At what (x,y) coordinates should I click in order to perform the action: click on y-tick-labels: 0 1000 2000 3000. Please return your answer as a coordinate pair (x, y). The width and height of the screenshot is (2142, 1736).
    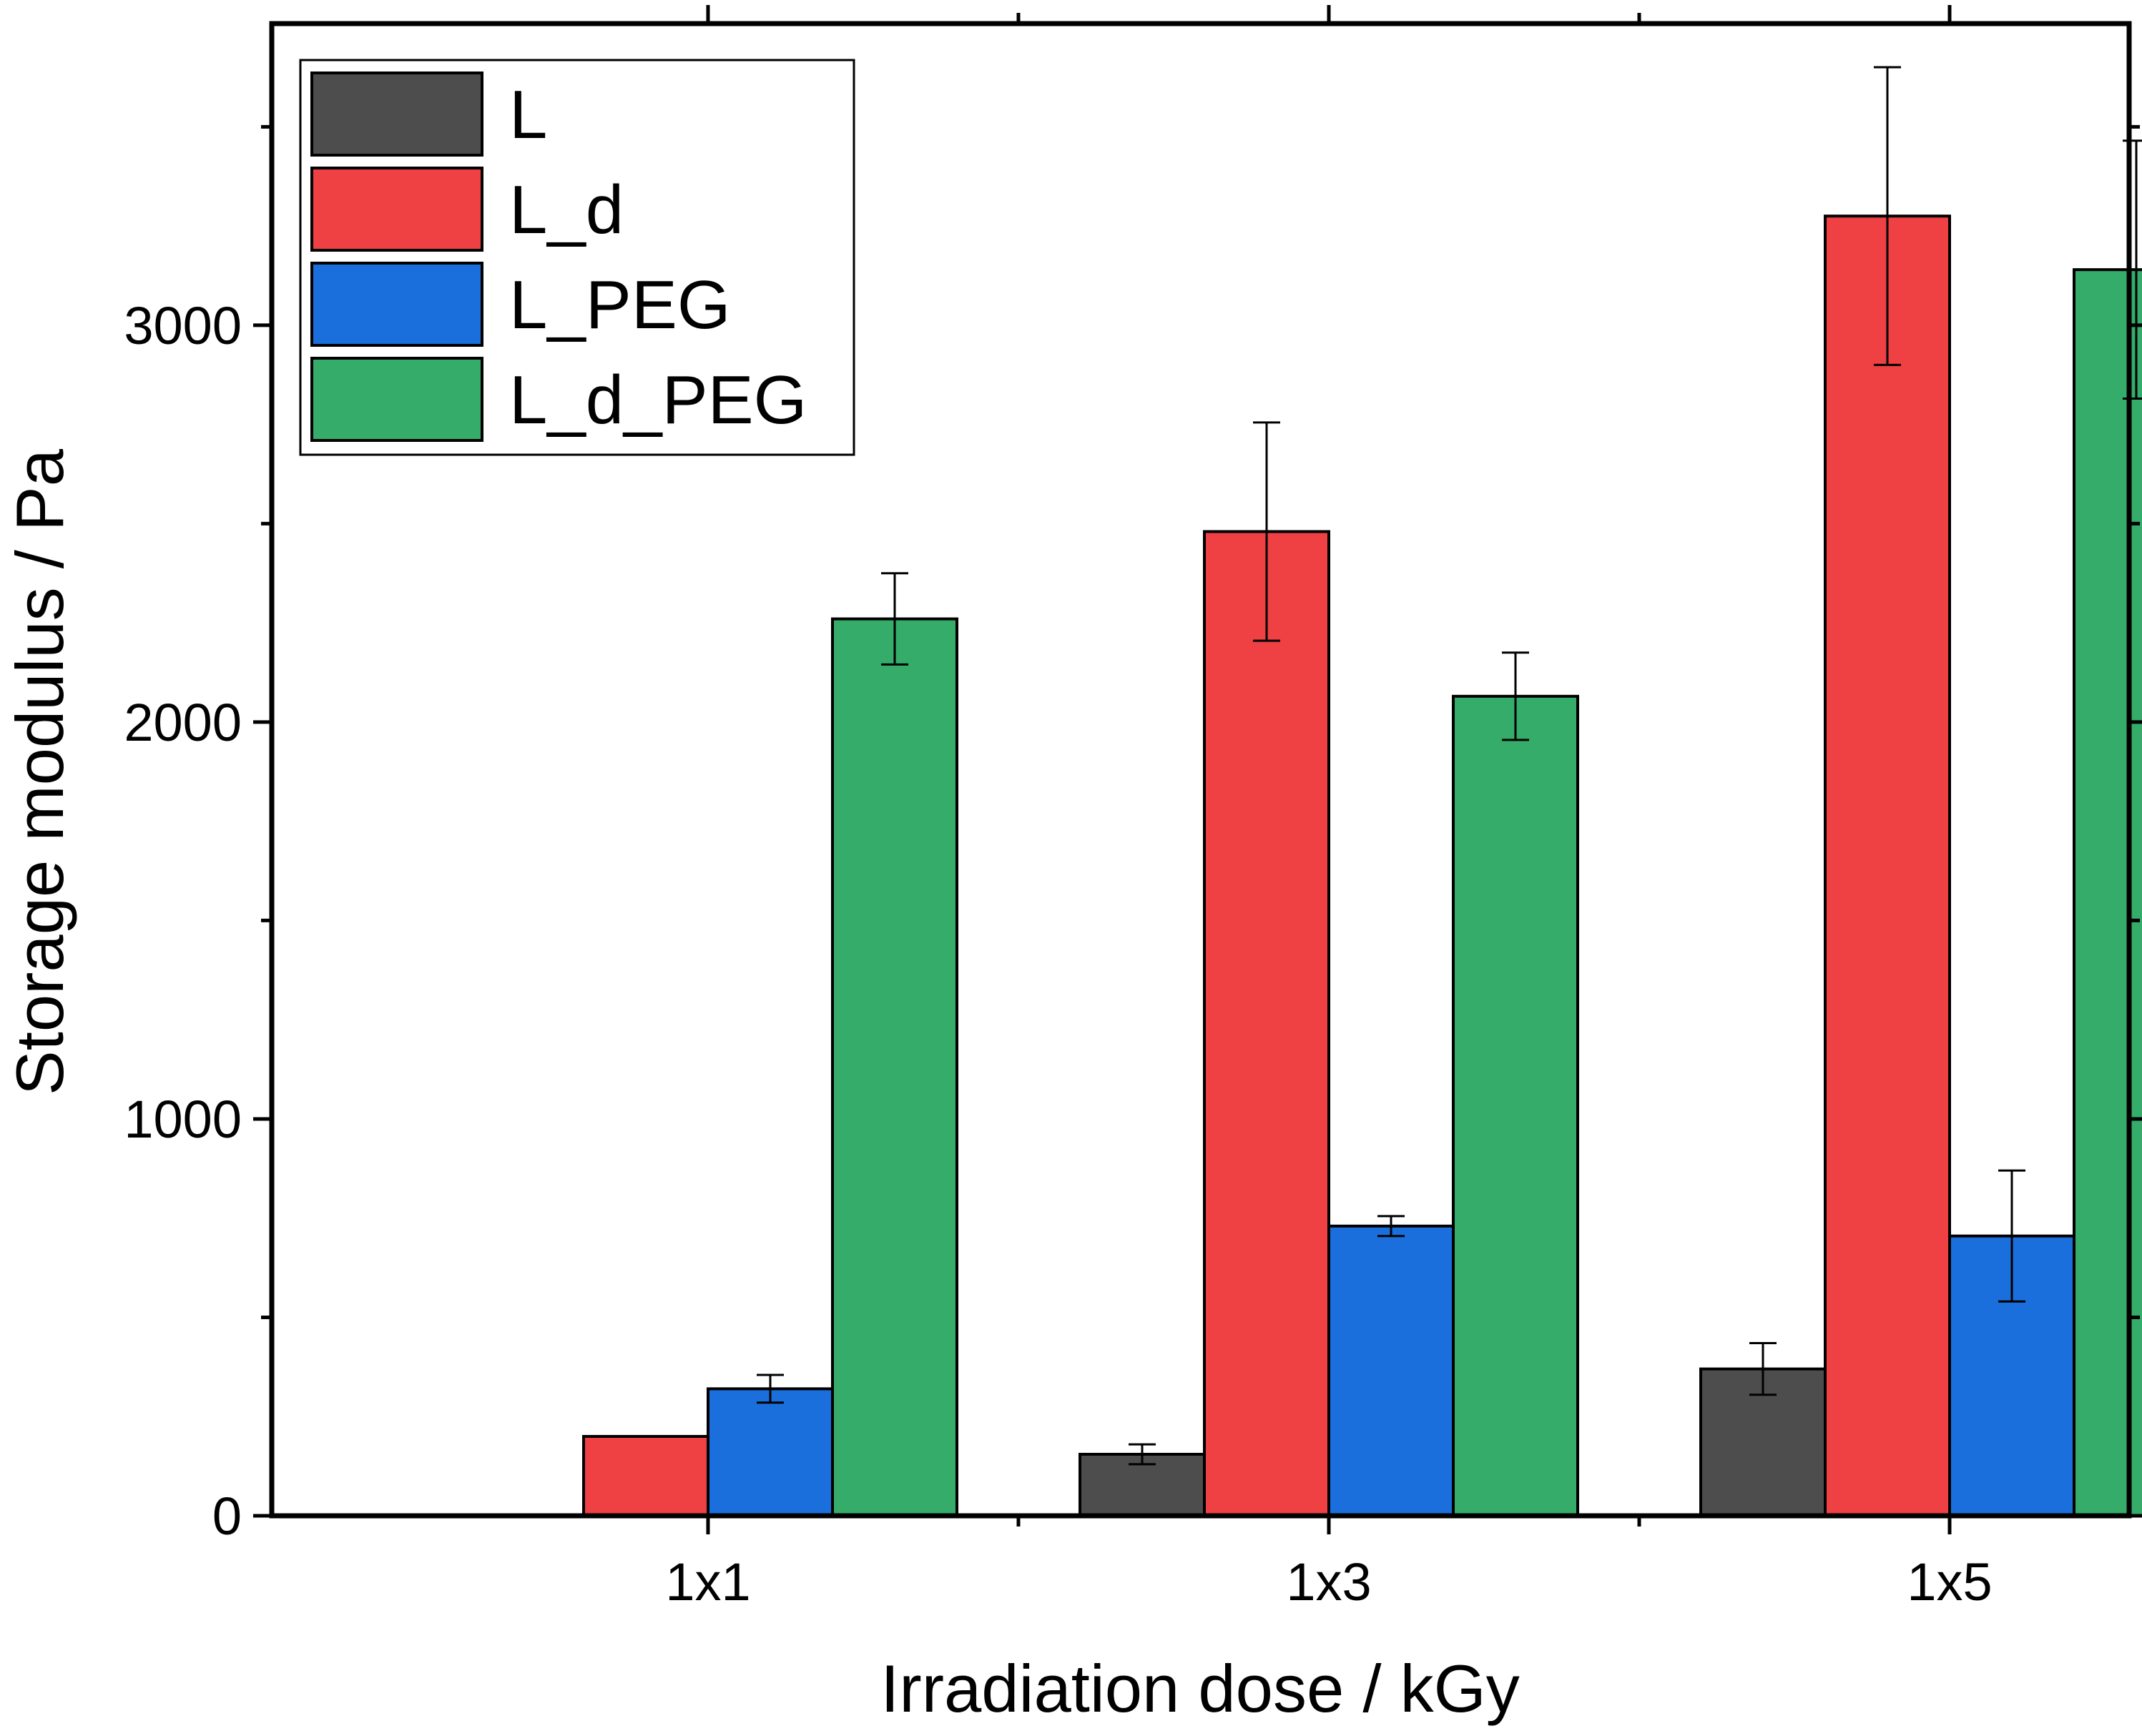
    Looking at the image, I should click on (183, 921).